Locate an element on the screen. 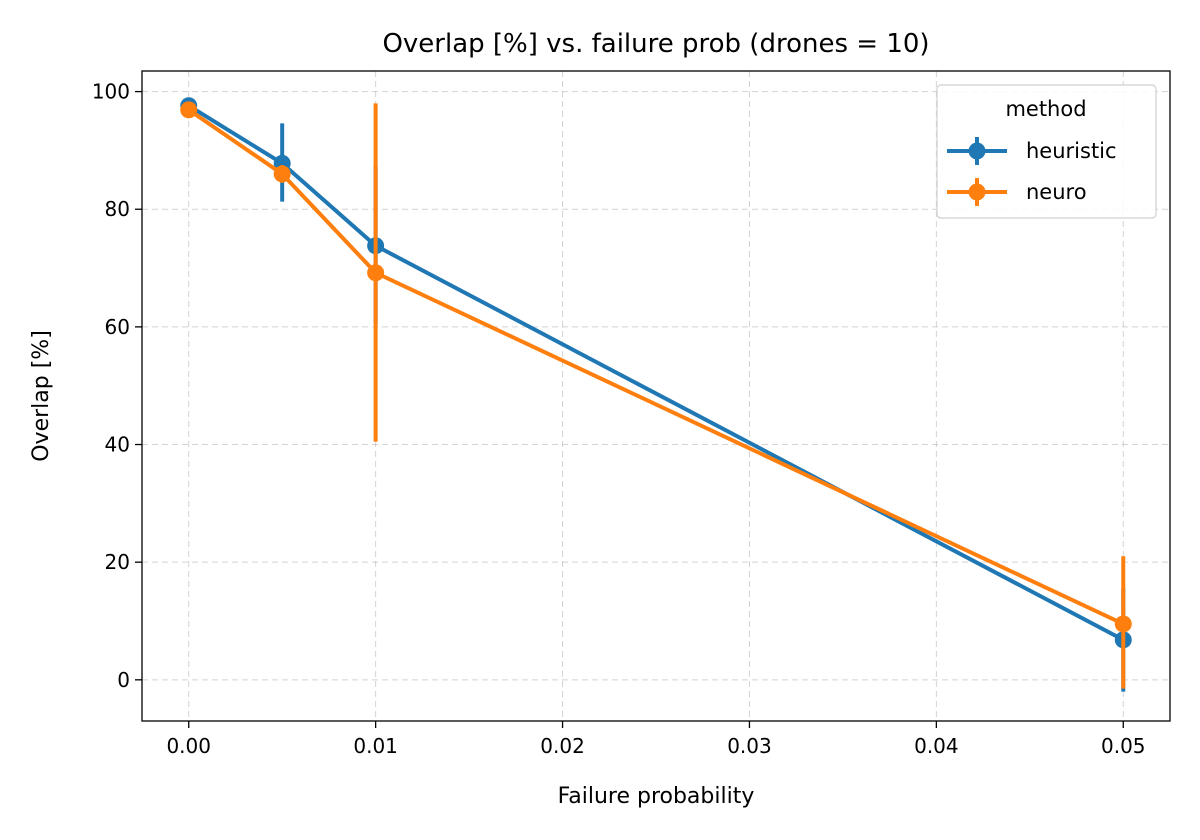 Image resolution: width=1200 pixels, height=840 pixels. legend-entries: heuristic neuro is located at coordinates (1032, 171).